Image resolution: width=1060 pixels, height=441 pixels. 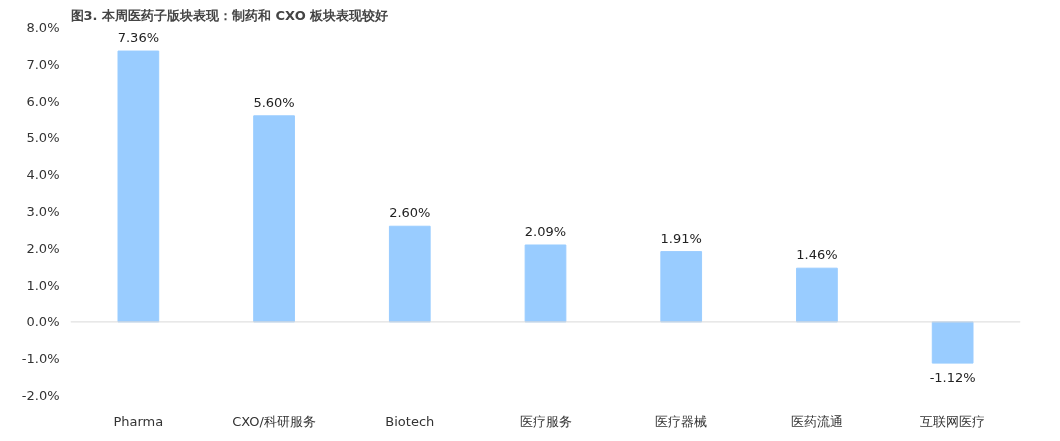 I want to click on y-tick-label: 3.0%, so click(x=43, y=211).